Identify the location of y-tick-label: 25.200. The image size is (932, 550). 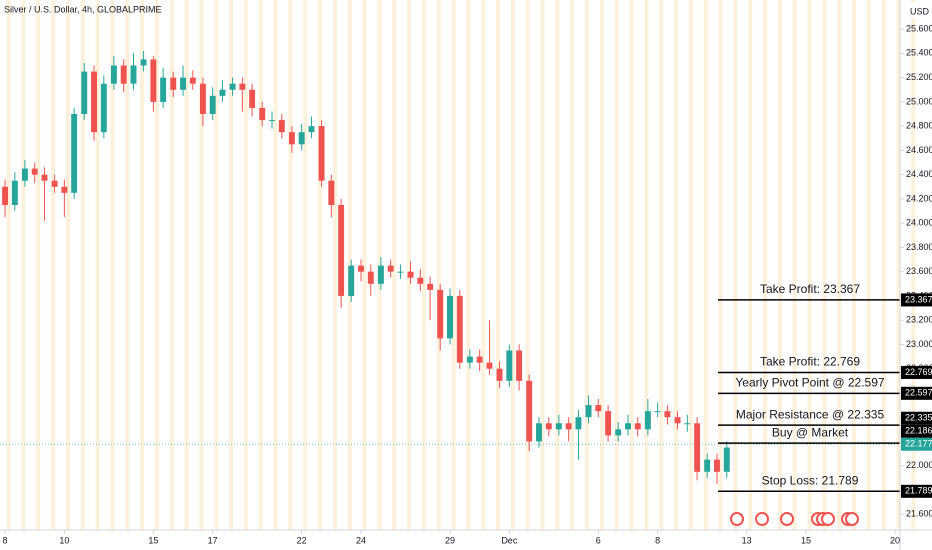
(919, 77).